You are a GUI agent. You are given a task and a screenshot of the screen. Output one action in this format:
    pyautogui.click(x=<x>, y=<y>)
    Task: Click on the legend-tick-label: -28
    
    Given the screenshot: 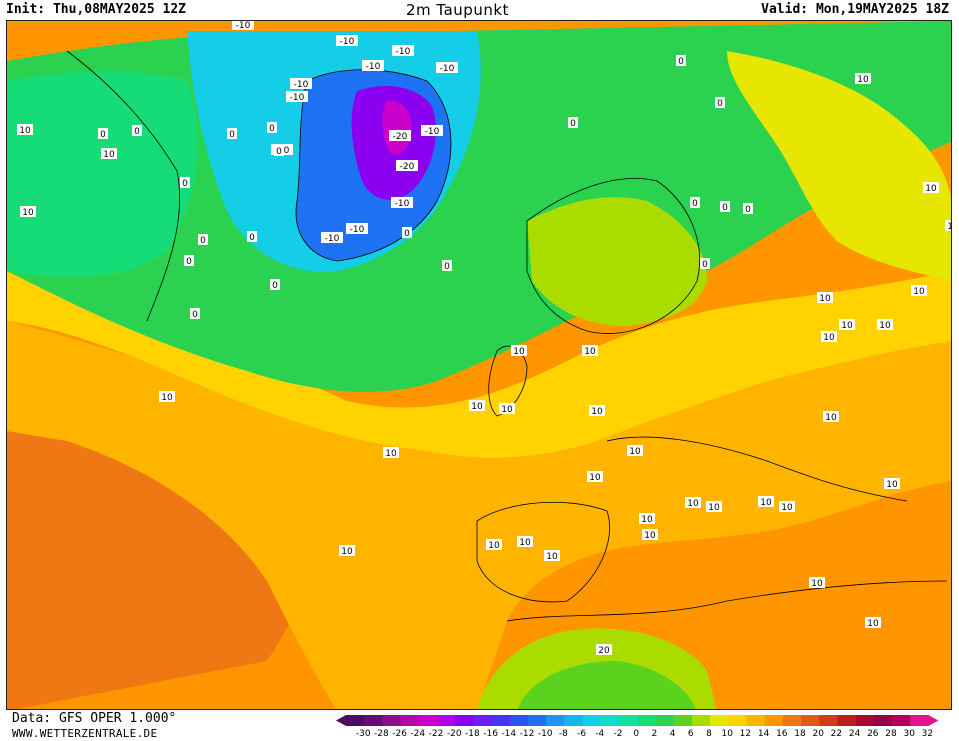 What is the action you would take?
    pyautogui.click(x=381, y=734)
    